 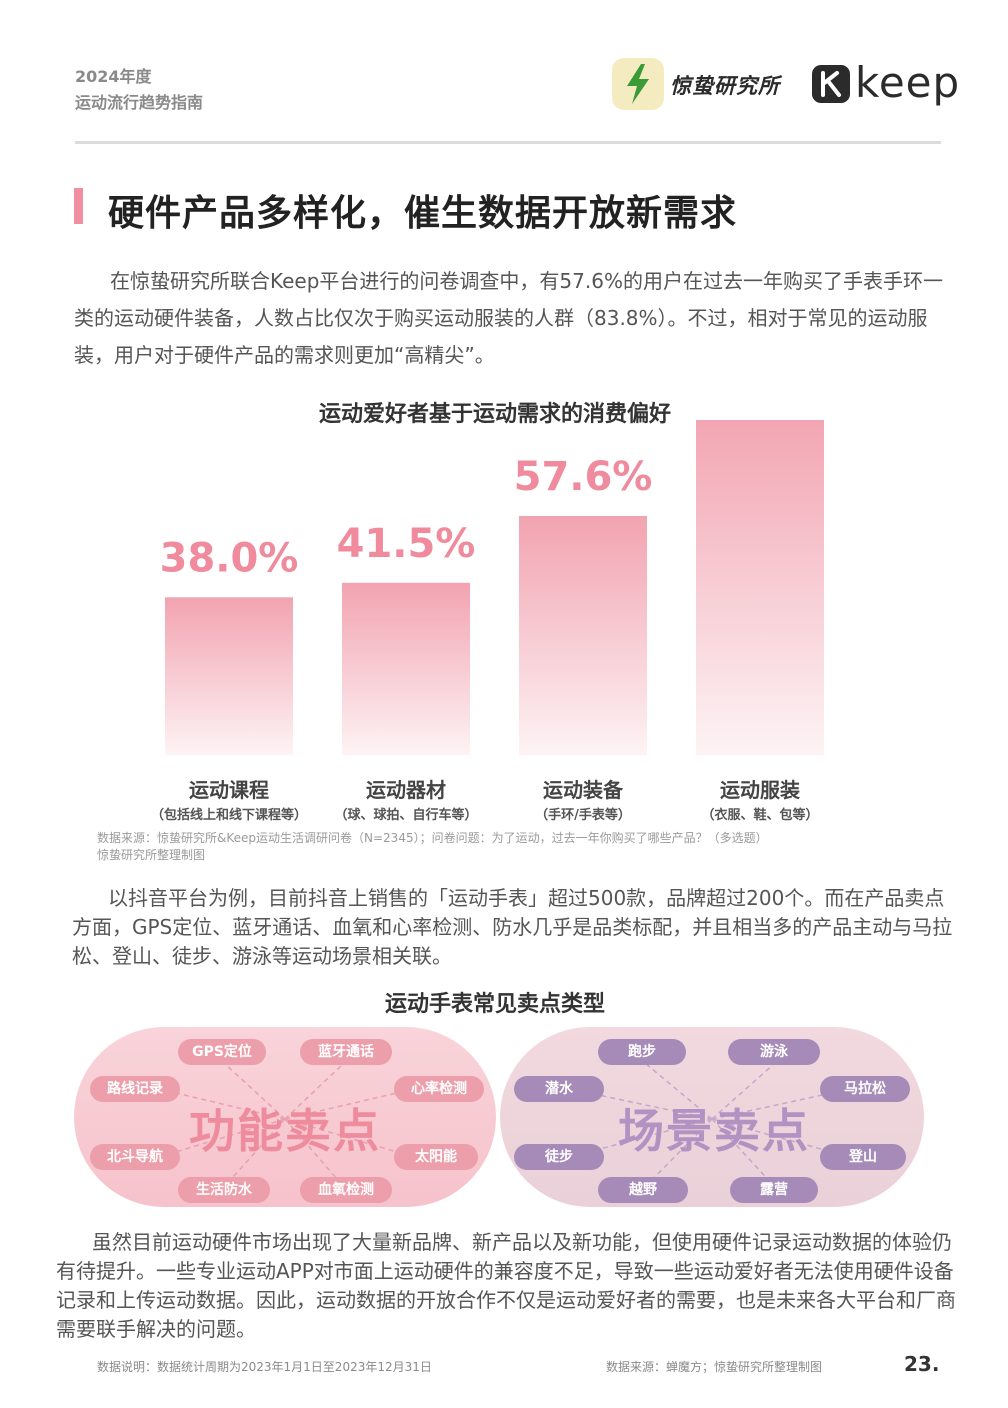 What do you see at coordinates (865, 1089) in the screenshot?
I see `scene-item: 马拉松` at bounding box center [865, 1089].